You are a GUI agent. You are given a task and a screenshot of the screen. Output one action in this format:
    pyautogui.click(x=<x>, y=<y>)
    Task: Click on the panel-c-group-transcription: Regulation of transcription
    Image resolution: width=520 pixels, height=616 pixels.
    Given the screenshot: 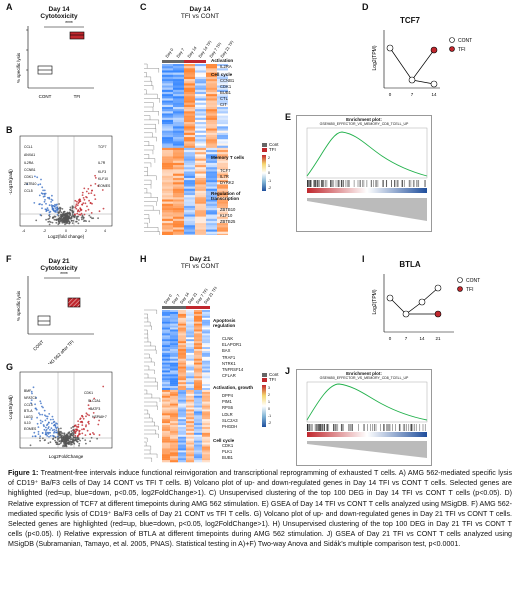 What is the action you would take?
    pyautogui.click(x=226, y=196)
    